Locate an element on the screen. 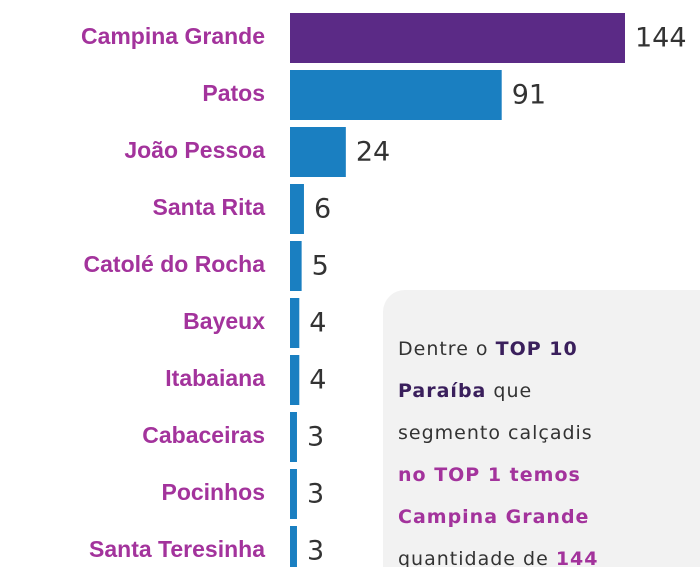 Image resolution: width=700 pixels, height=567 pixels. category-label: Bayeux is located at coordinates (224, 321).